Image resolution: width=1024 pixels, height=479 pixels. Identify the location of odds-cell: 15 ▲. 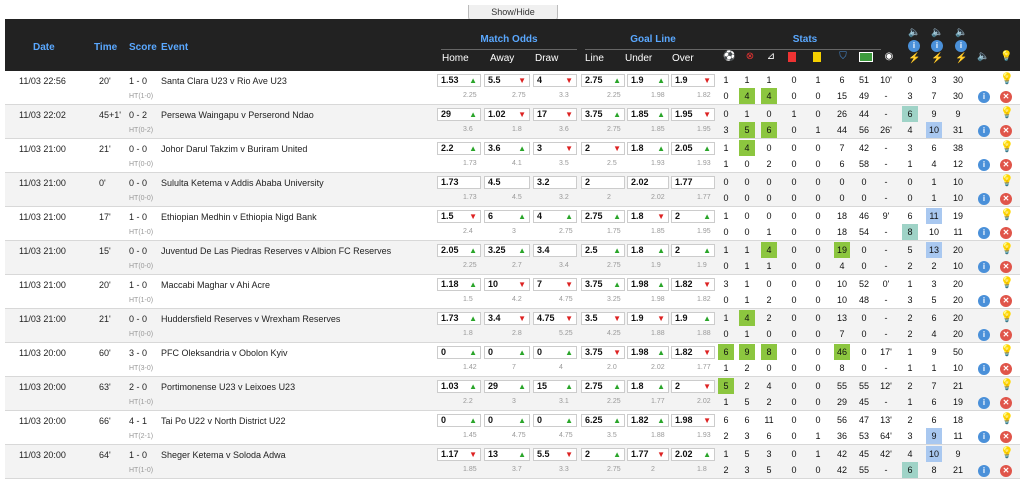
(555, 386).